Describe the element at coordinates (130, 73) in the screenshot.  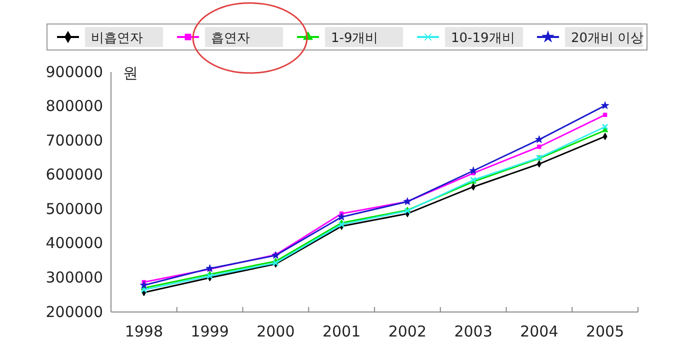
I see `y-axis-title: 원` at that location.